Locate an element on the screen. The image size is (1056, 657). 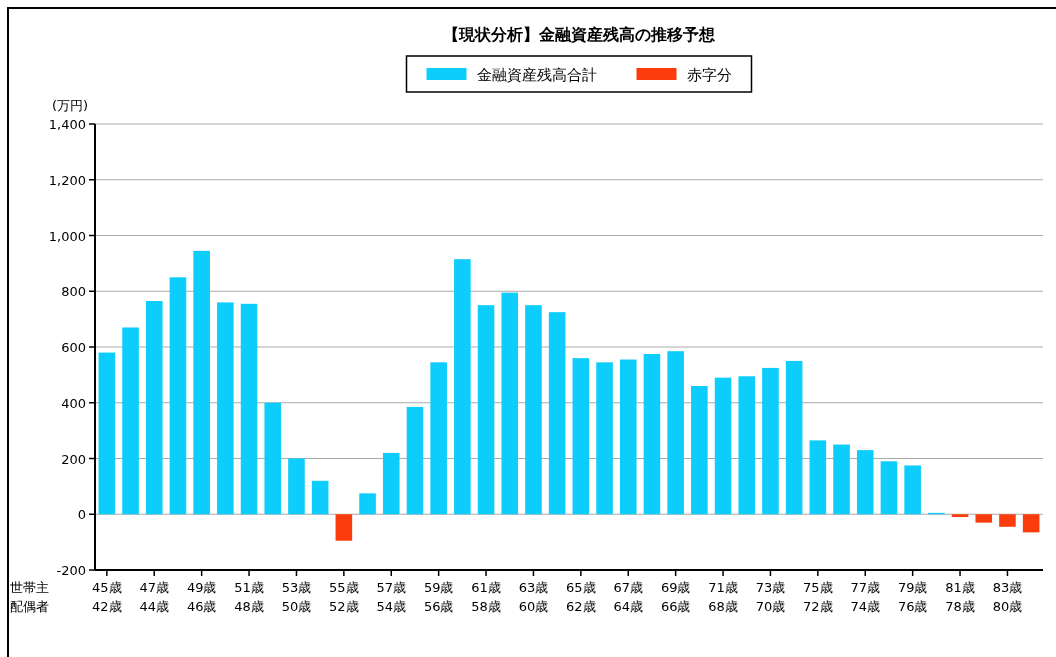
y-tick-label: 1,400 is located at coordinates (67, 124).